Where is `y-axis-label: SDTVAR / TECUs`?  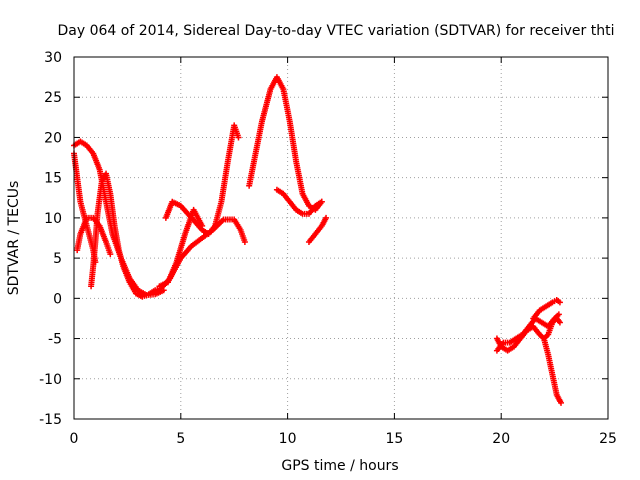 y-axis-label: SDTVAR / TECUs is located at coordinates (14, 238).